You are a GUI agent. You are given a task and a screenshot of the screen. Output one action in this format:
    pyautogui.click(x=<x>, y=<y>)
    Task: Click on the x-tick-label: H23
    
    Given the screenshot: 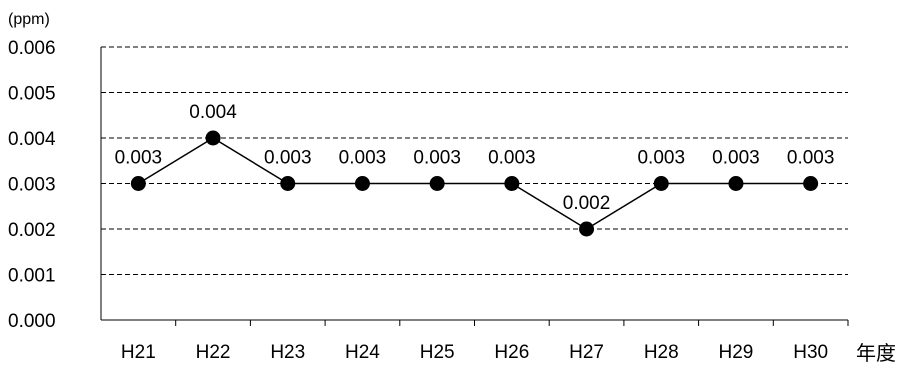 What is the action you would take?
    pyautogui.click(x=287, y=352)
    